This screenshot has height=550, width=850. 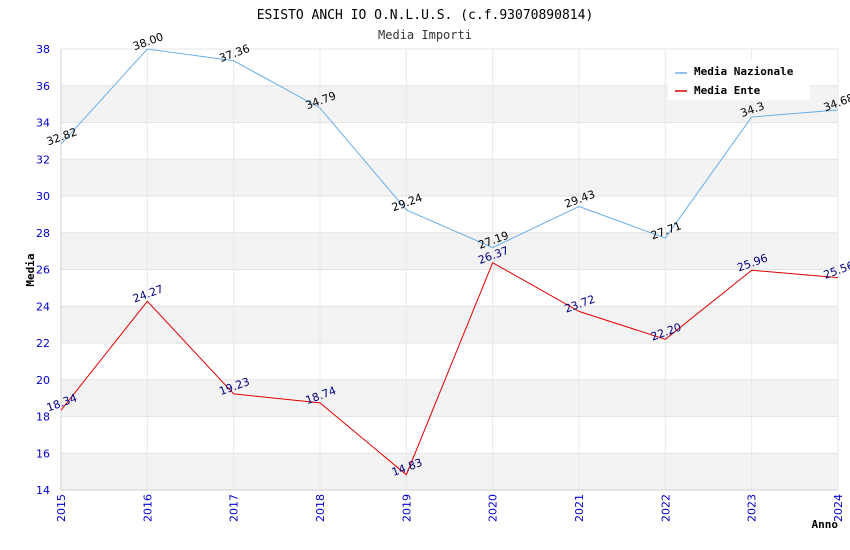 What do you see at coordinates (43, 380) in the screenshot?
I see `y-tick-label: 20` at bounding box center [43, 380].